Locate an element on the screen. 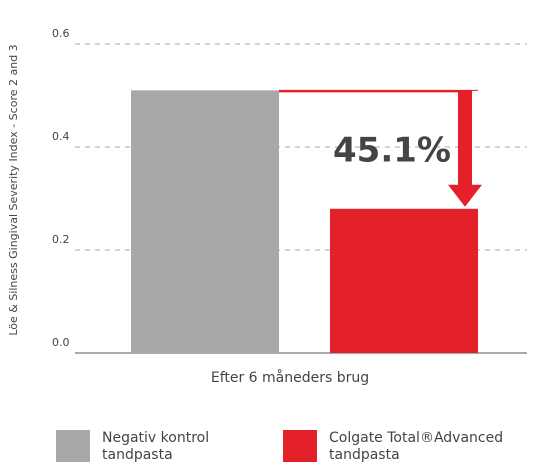  y-tick-label: 0.0 is located at coordinates (61, 342).